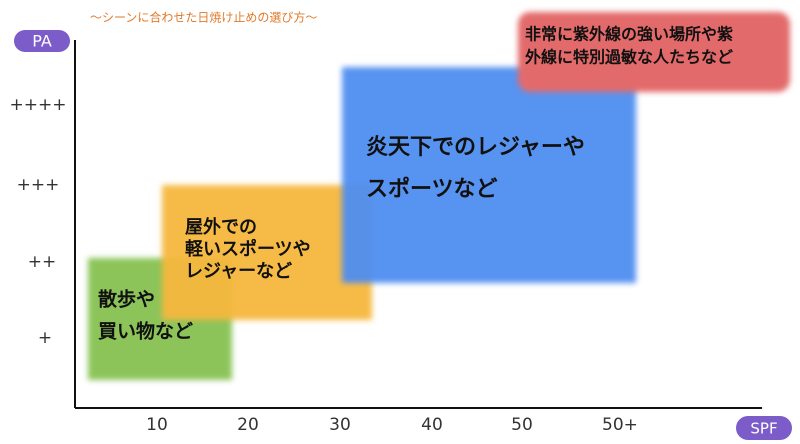 The width and height of the screenshot is (800, 444). What do you see at coordinates (475, 147) in the screenshot?
I see `zone-text: 炎天下でのレジャーや` at bounding box center [475, 147].